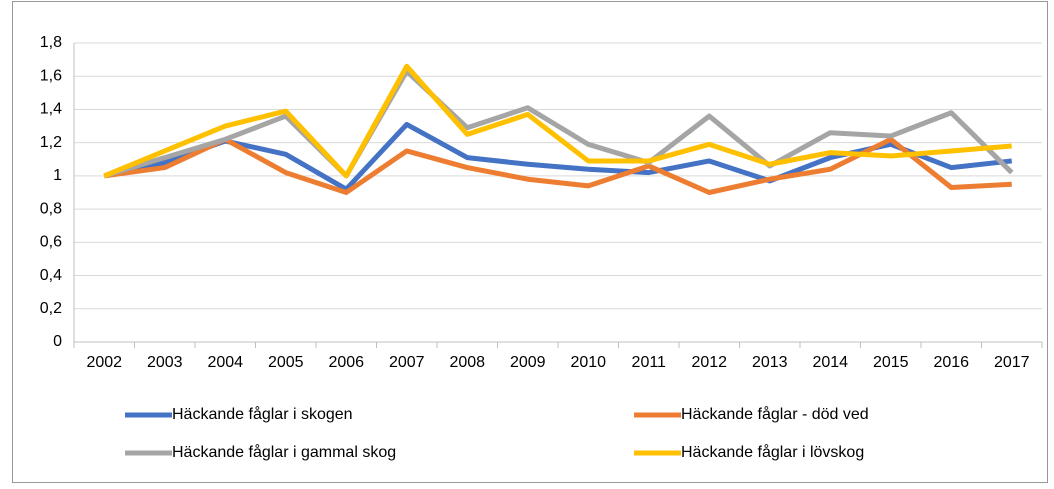  What do you see at coordinates (558, 156) in the screenshot?
I see `series-line` at bounding box center [558, 156].